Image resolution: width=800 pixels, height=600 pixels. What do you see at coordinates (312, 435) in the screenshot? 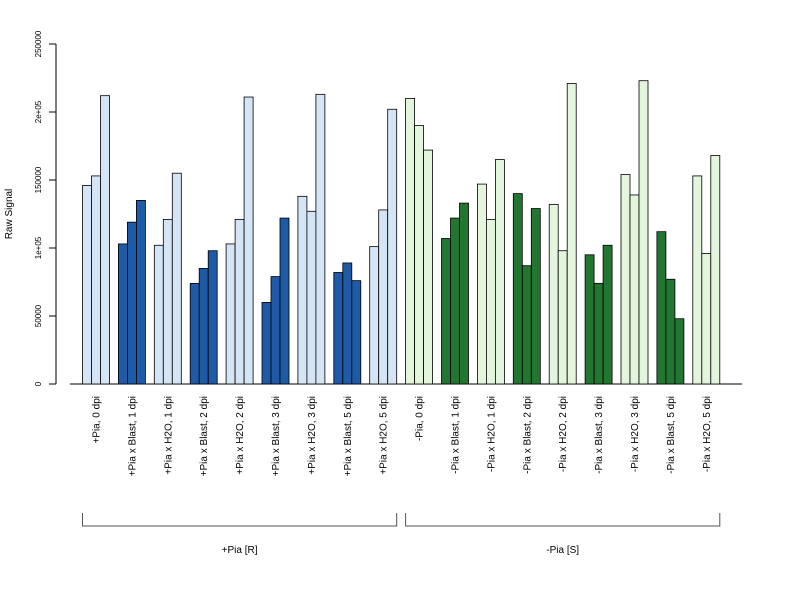
I see `x-tick-label: +Pia x H2O, 3 dpi` at bounding box center [312, 435].